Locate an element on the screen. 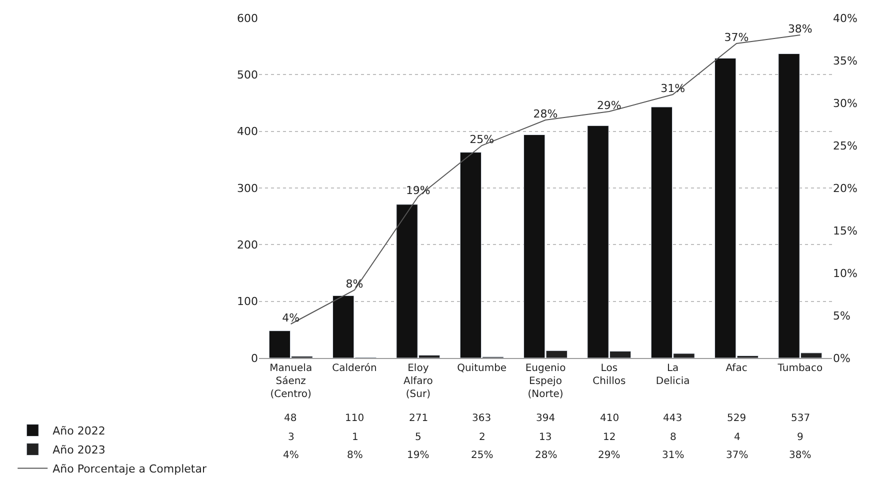  text: 25% is located at coordinates (482, 139).